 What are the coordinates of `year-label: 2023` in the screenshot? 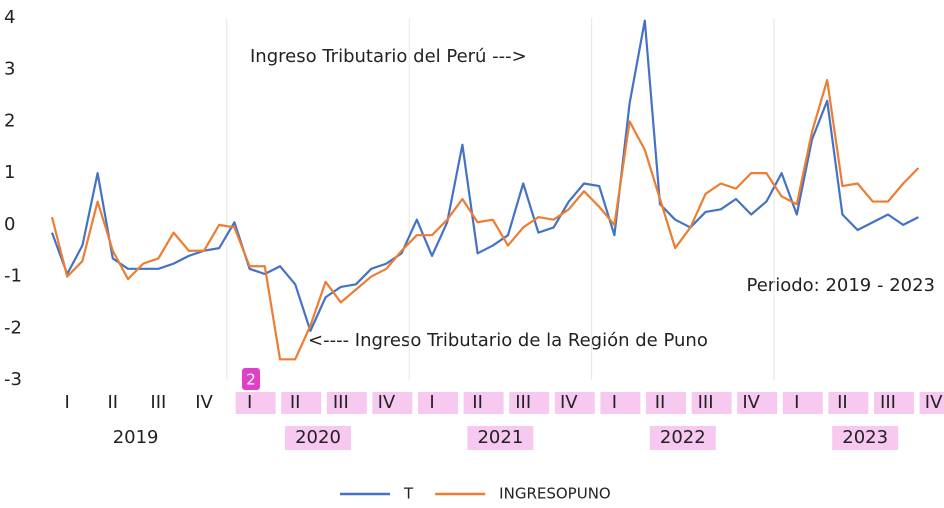 It's located at (865, 437).